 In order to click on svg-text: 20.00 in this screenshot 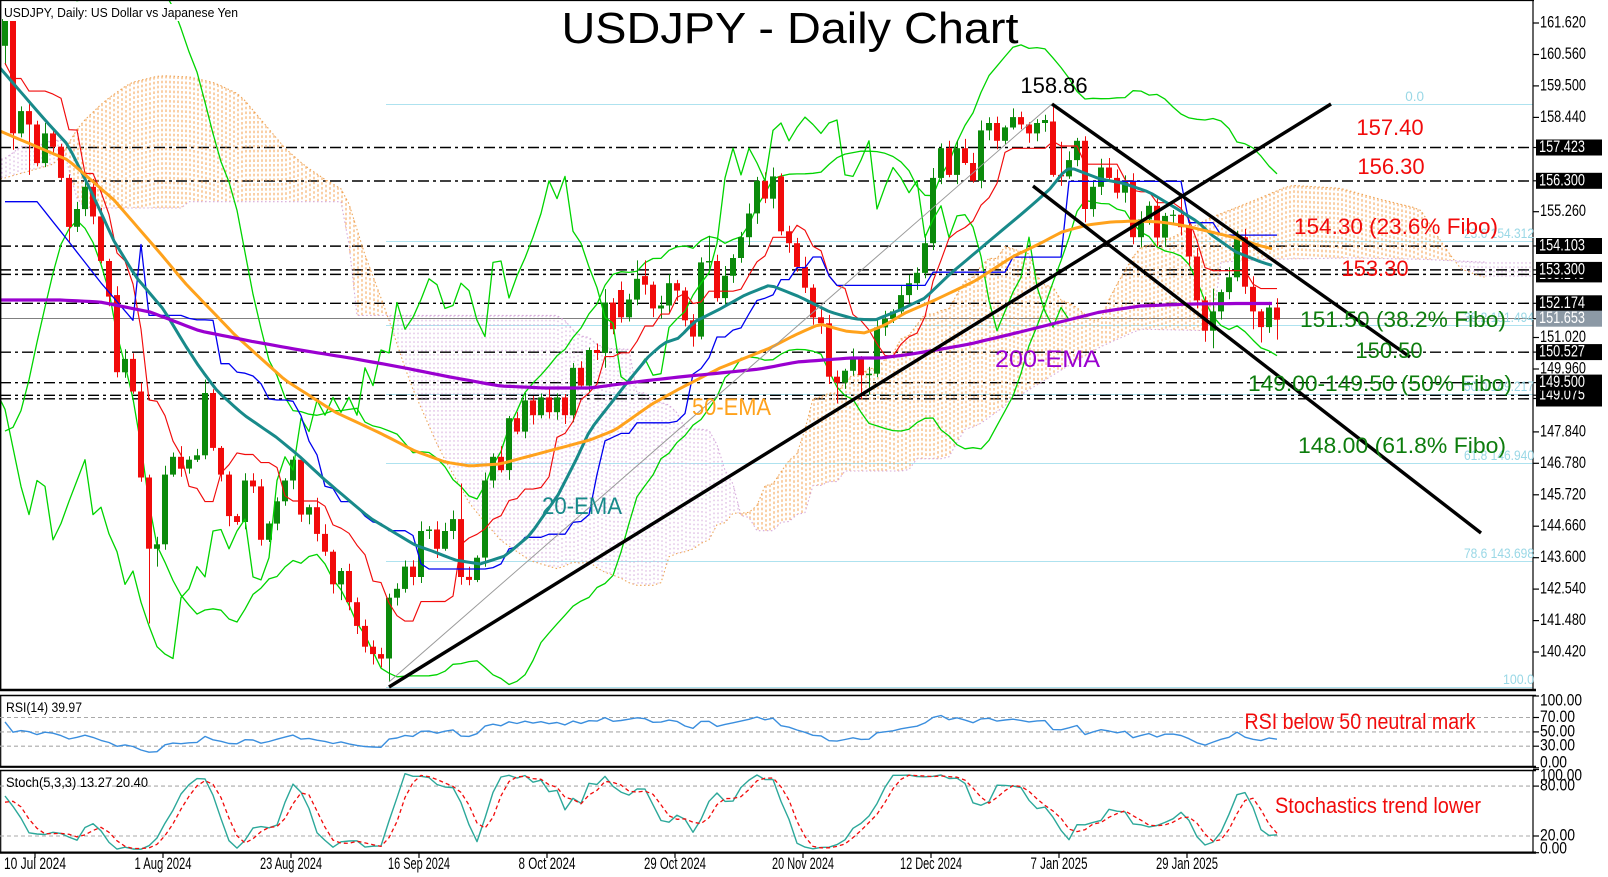, I will do `click(1557, 835)`.